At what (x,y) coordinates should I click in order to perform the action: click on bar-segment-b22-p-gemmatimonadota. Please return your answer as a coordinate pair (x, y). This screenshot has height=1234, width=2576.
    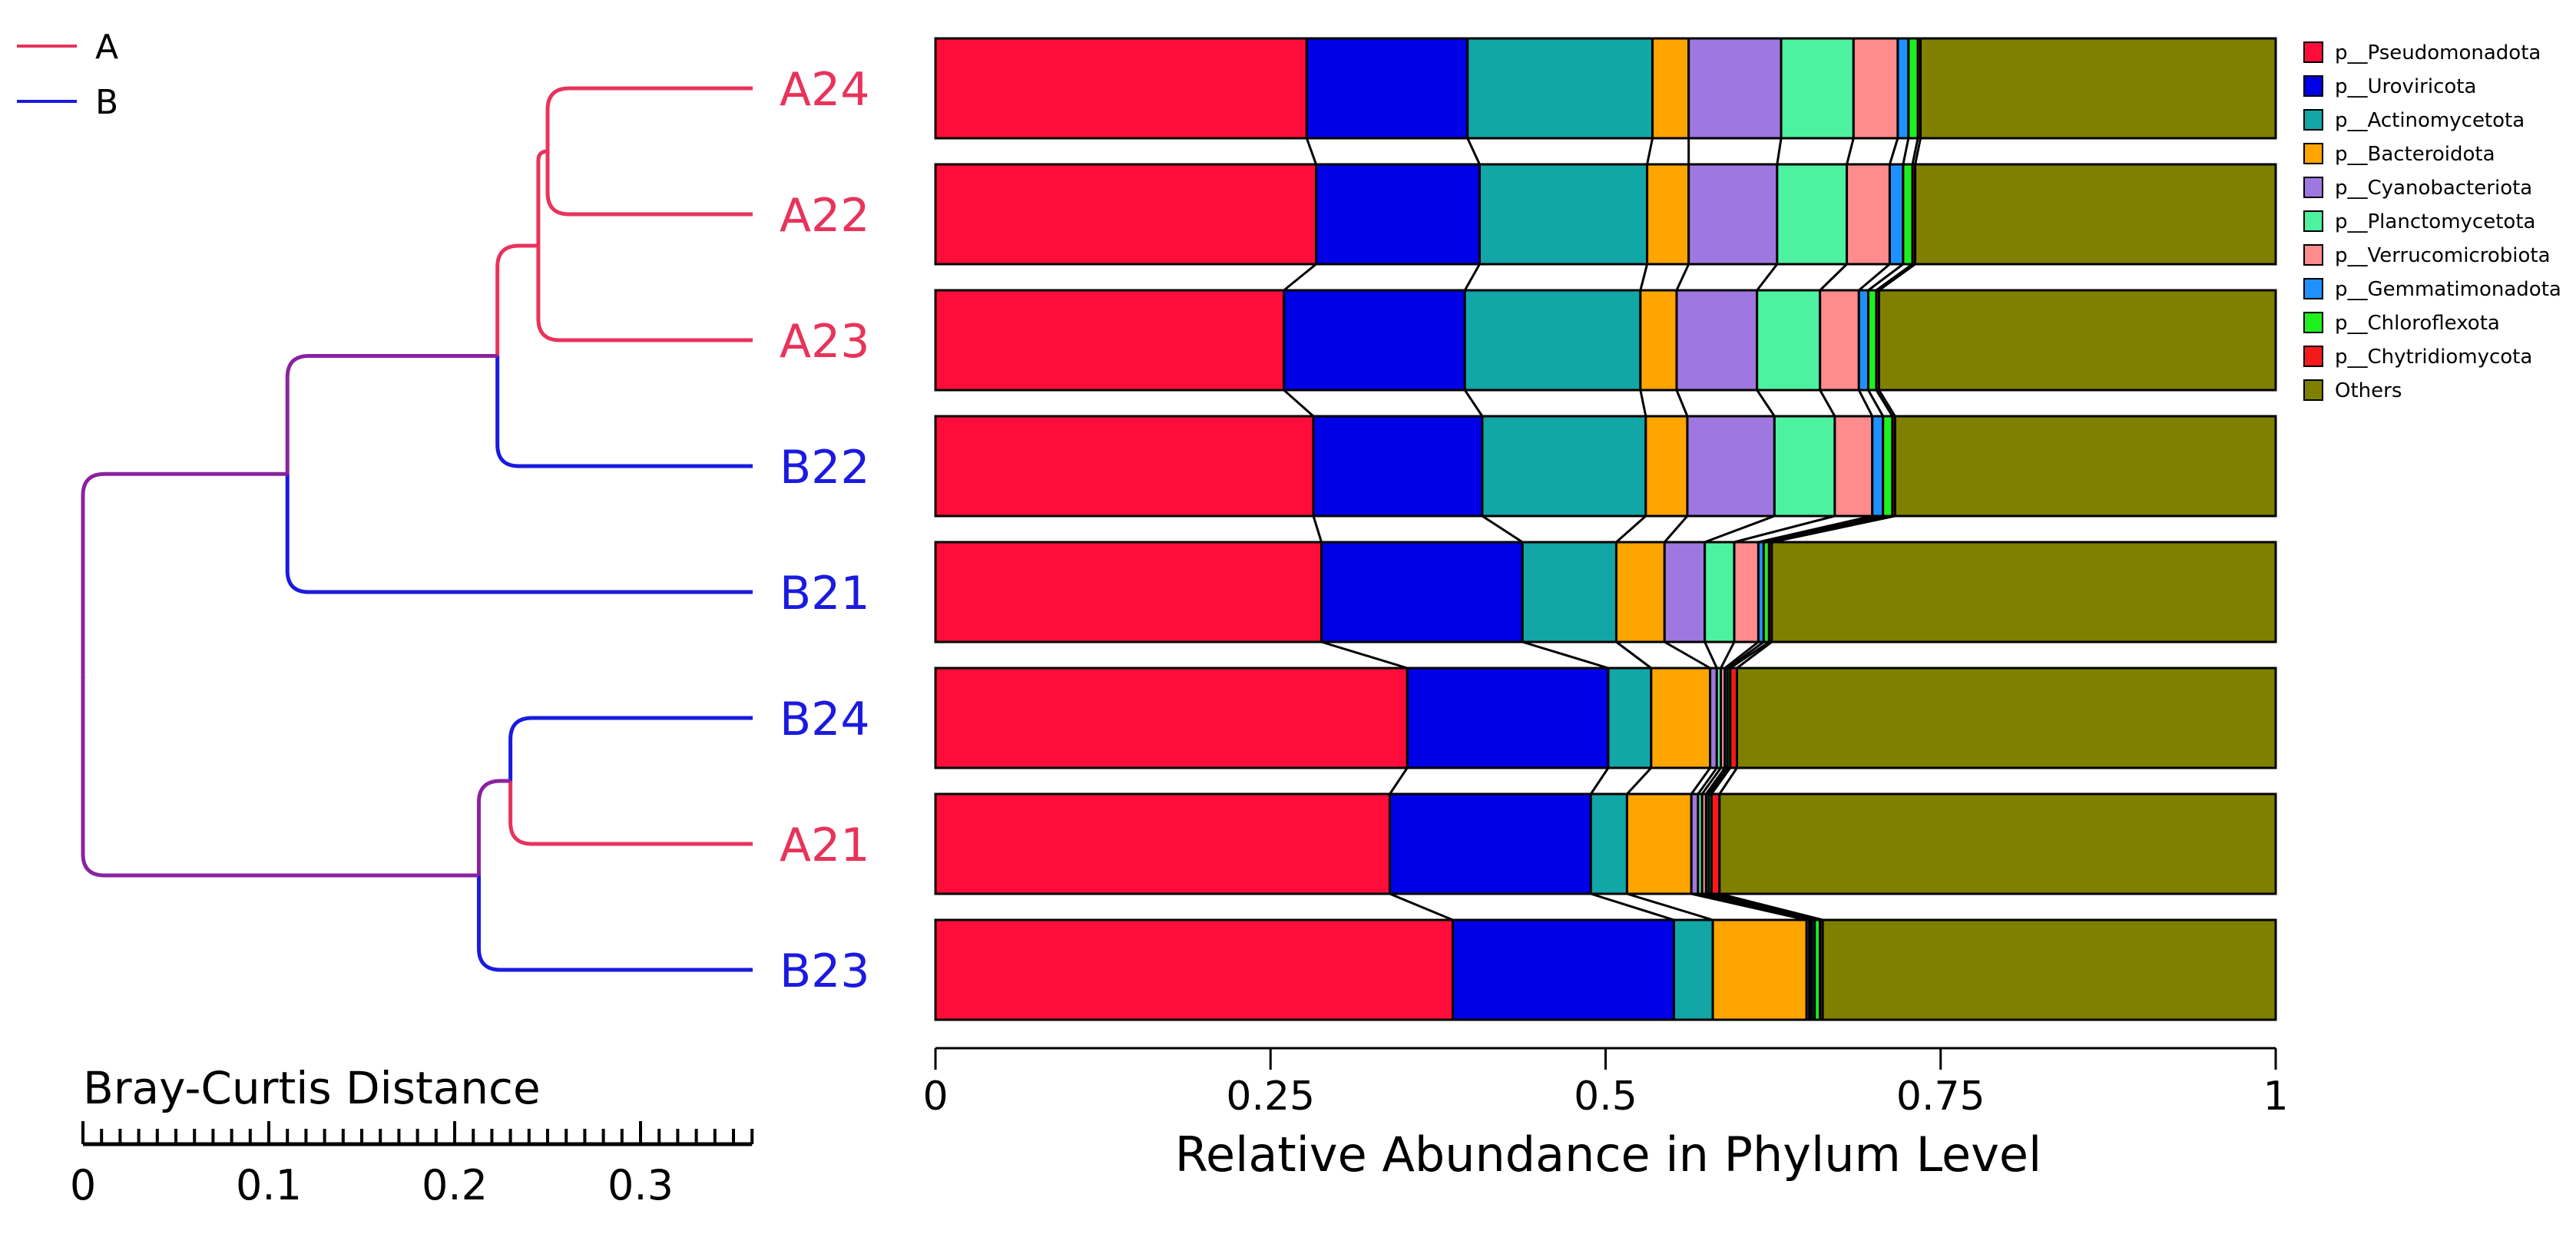
    Looking at the image, I should click on (1878, 466).